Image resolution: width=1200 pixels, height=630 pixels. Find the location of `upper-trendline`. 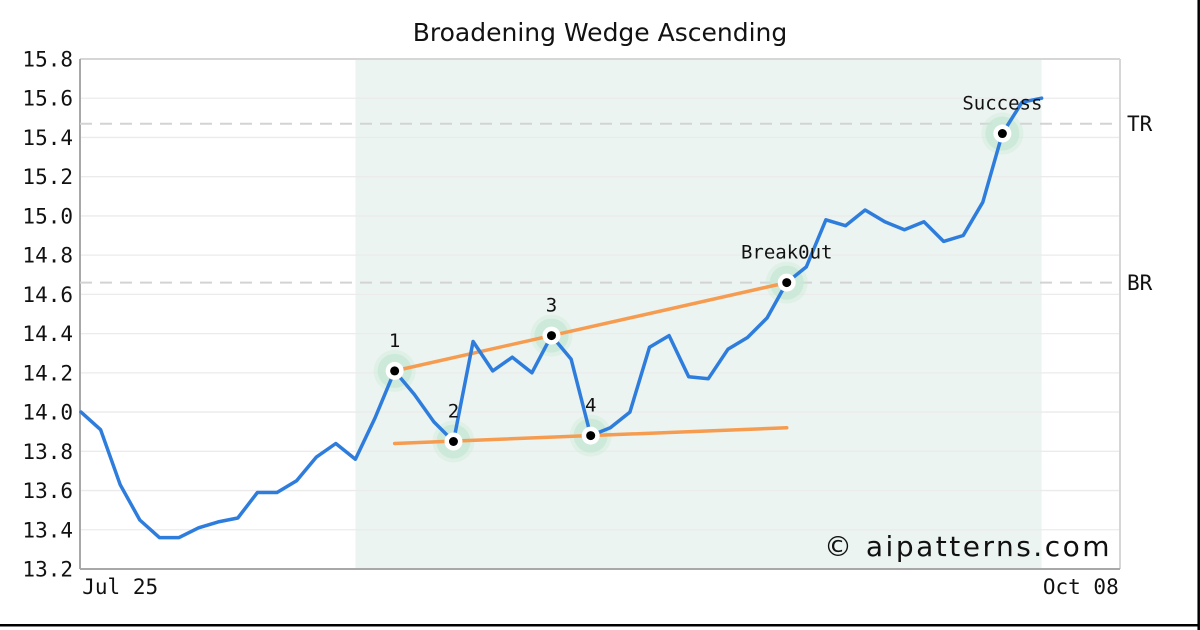

upper-trendline is located at coordinates (590, 326).